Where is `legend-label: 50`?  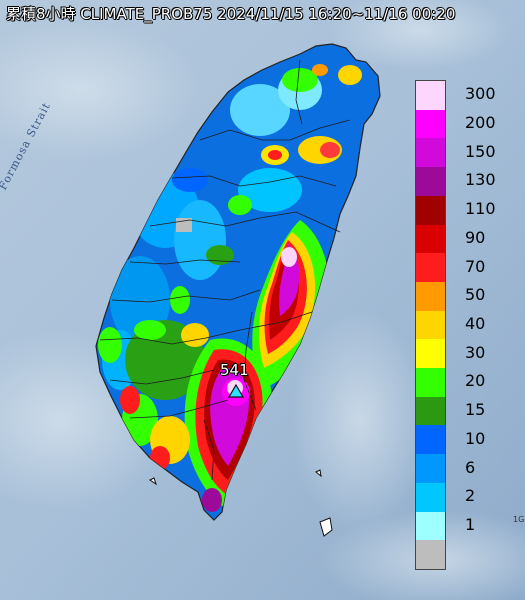 legend-label: 50 is located at coordinates (475, 295).